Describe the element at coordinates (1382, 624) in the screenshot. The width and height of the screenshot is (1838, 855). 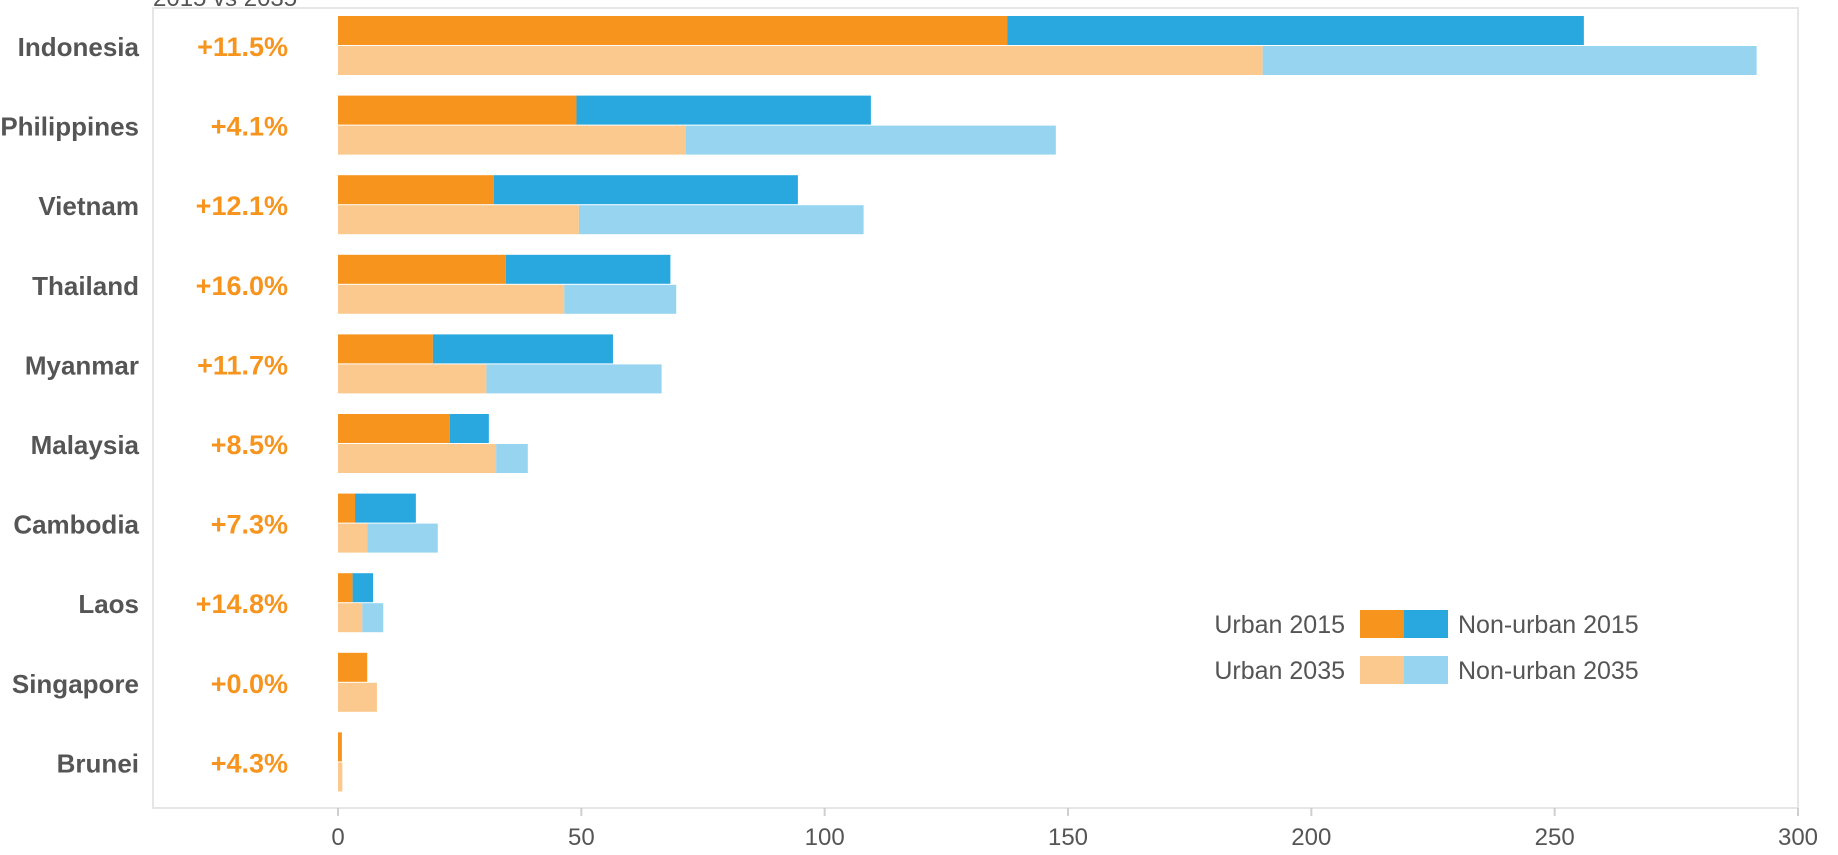
I see `legend-swatch-urban-2015` at that location.